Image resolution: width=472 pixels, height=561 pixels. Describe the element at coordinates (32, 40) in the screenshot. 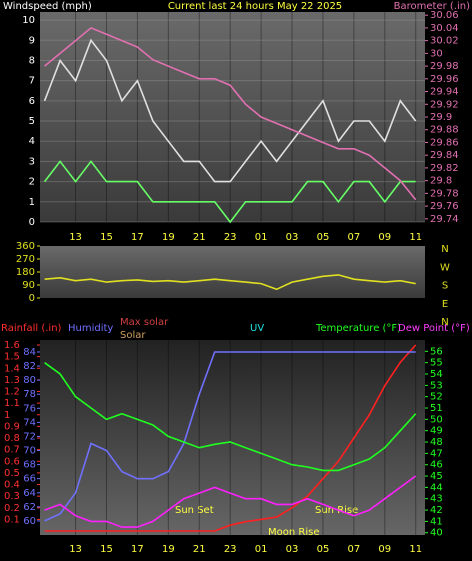

I see `y-tick-label: 9` at that location.